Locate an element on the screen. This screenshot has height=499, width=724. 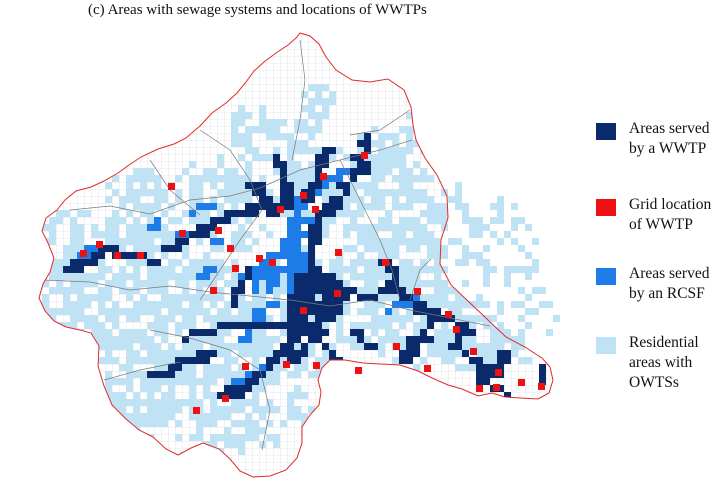
wwtp-location-cell is located at coordinates (213, 290).